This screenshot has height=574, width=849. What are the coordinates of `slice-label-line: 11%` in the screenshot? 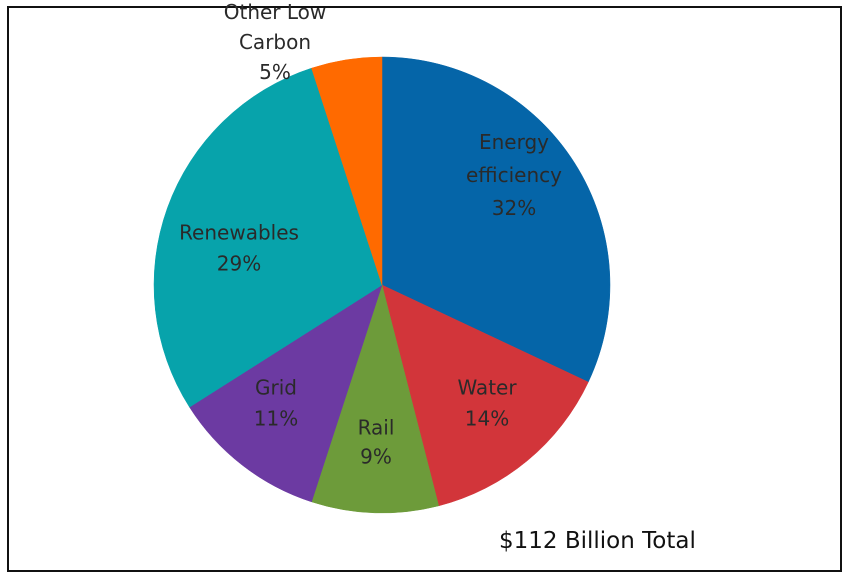 It's located at (276, 419).